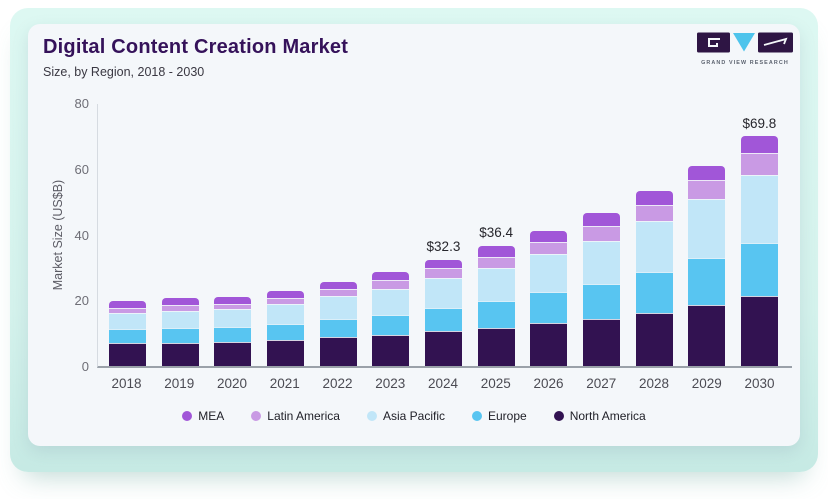 This screenshot has height=499, width=828. What do you see at coordinates (180, 335) in the screenshot?
I see `segment-europe-2019` at bounding box center [180, 335].